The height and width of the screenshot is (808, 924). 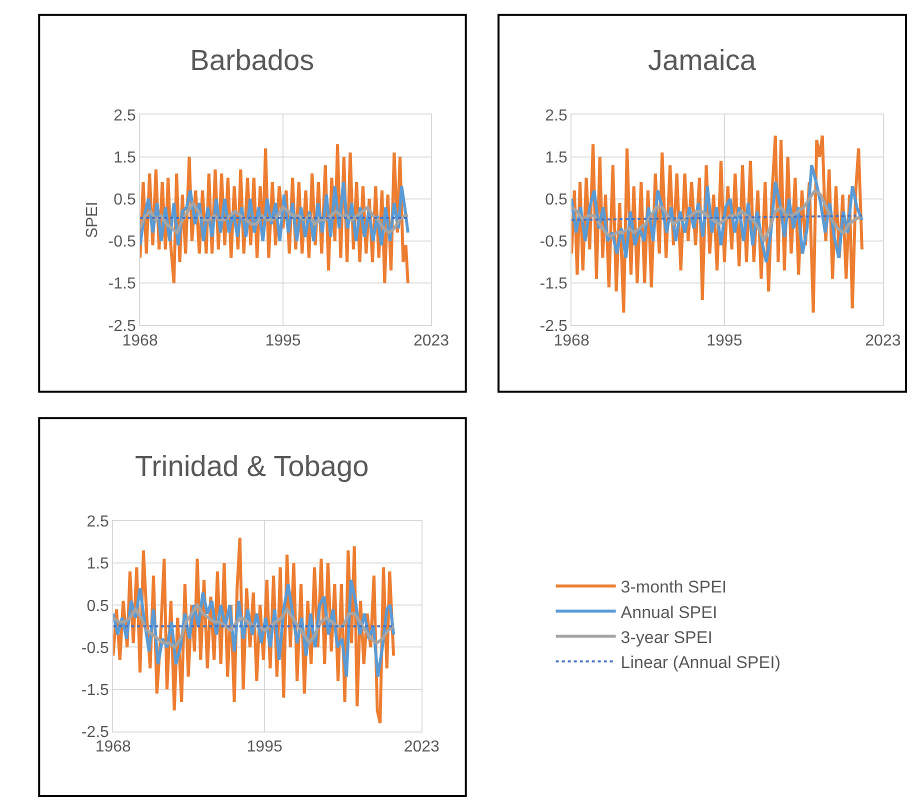 What do you see at coordinates (673, 587) in the screenshot?
I see `legend-label: 3-month SPEI` at bounding box center [673, 587].